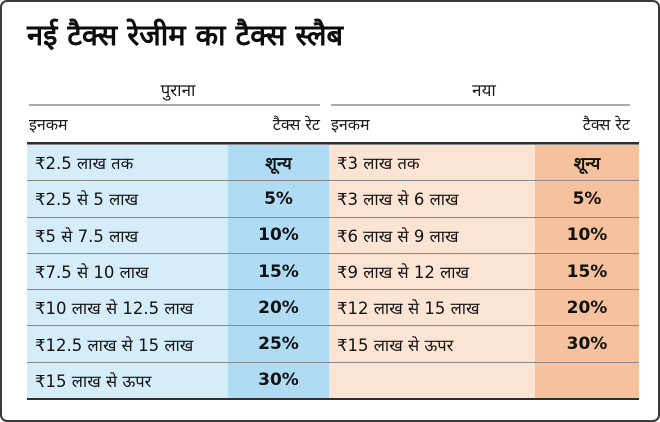  What do you see at coordinates (127, 308) in the screenshot?
I see `income-cell: ₹10 लाख से 12.5 लाख` at bounding box center [127, 308].